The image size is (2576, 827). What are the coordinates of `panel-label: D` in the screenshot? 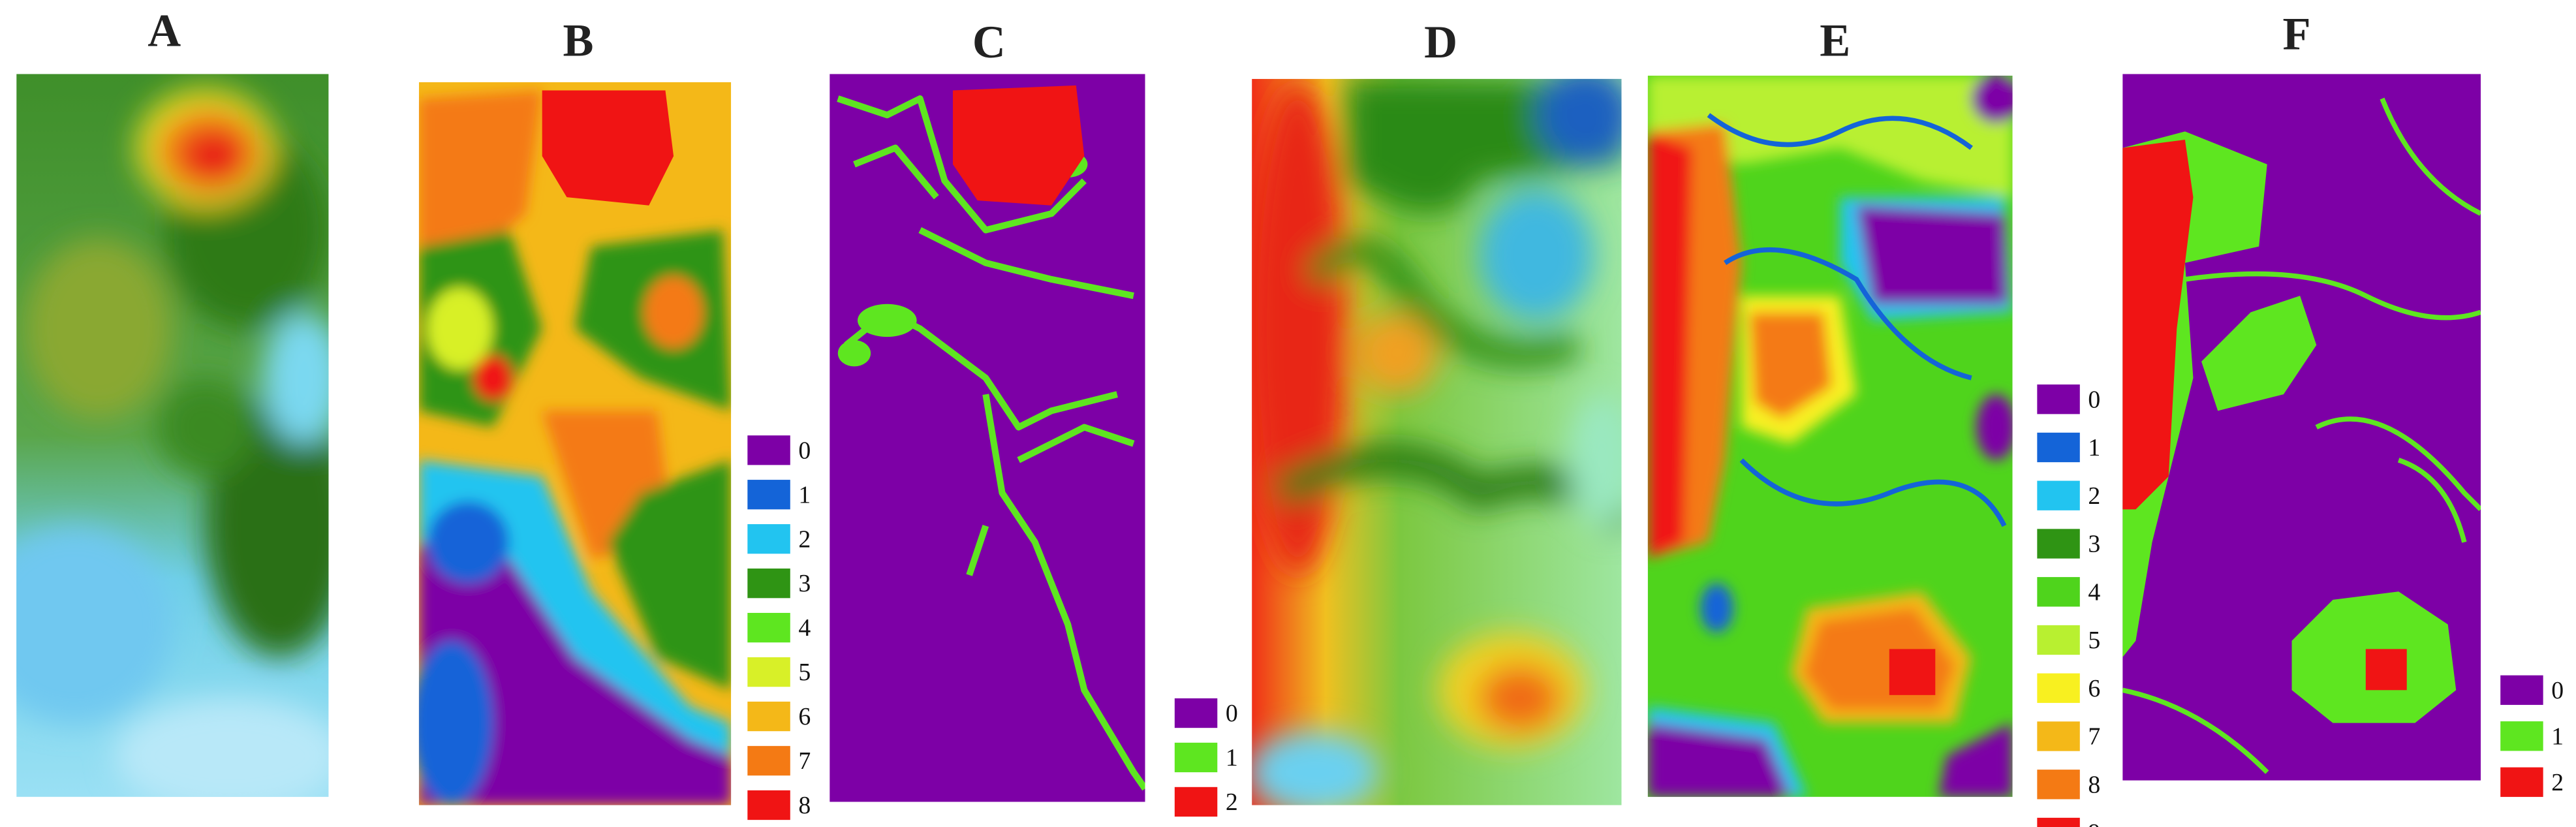 It's located at (1440, 42).